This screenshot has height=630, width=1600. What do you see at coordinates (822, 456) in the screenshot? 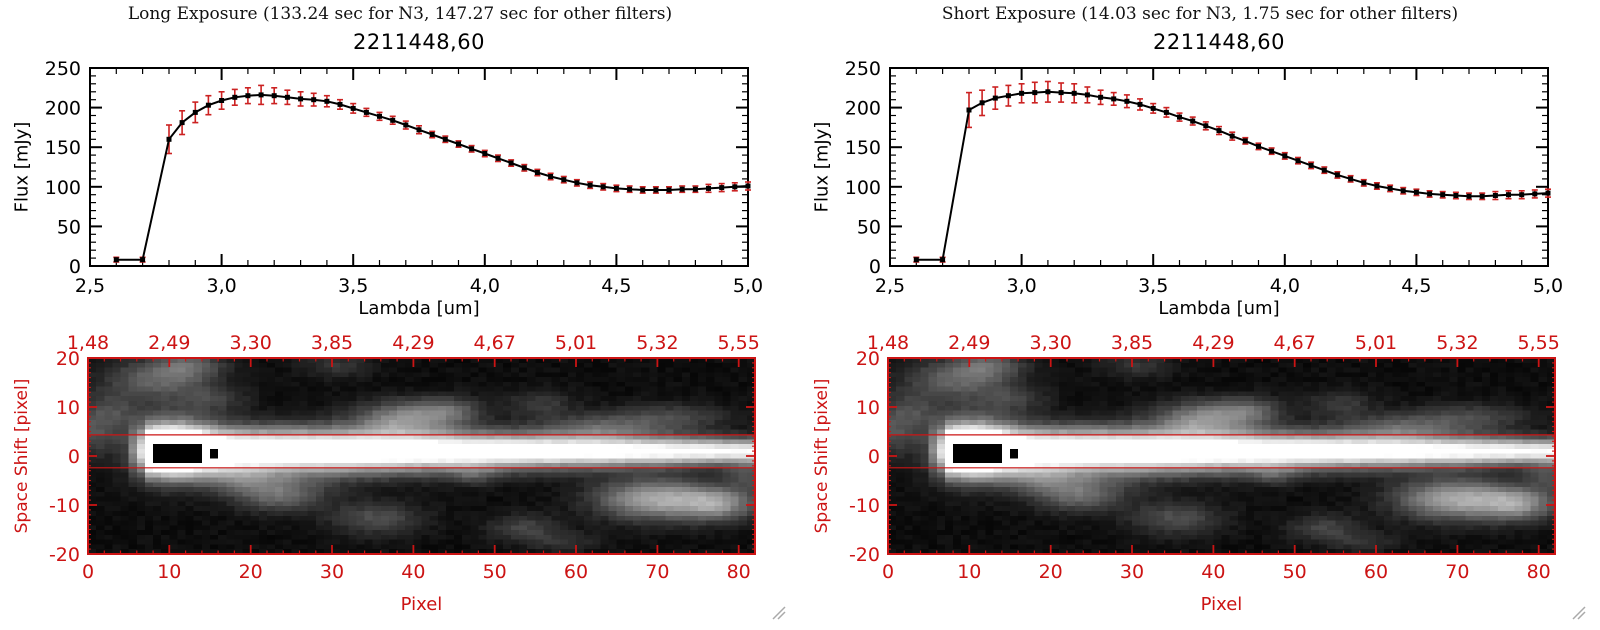
I see `image-y-axis-label: Space Shift [pixel]` at bounding box center [822, 456].